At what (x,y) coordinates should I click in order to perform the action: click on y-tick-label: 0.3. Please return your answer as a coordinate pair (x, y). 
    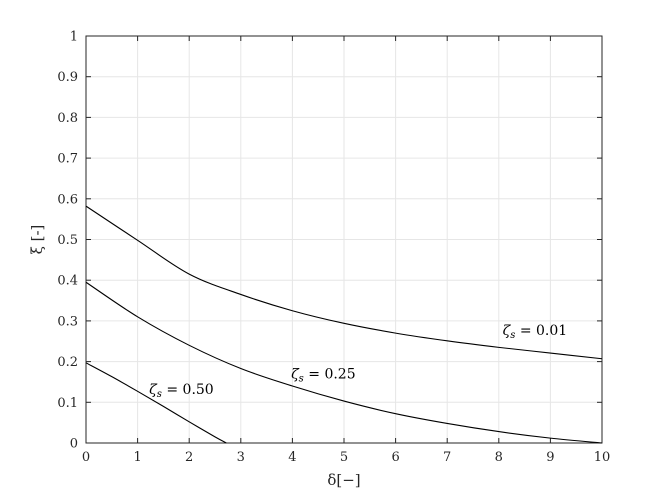
    Looking at the image, I should click on (67, 321).